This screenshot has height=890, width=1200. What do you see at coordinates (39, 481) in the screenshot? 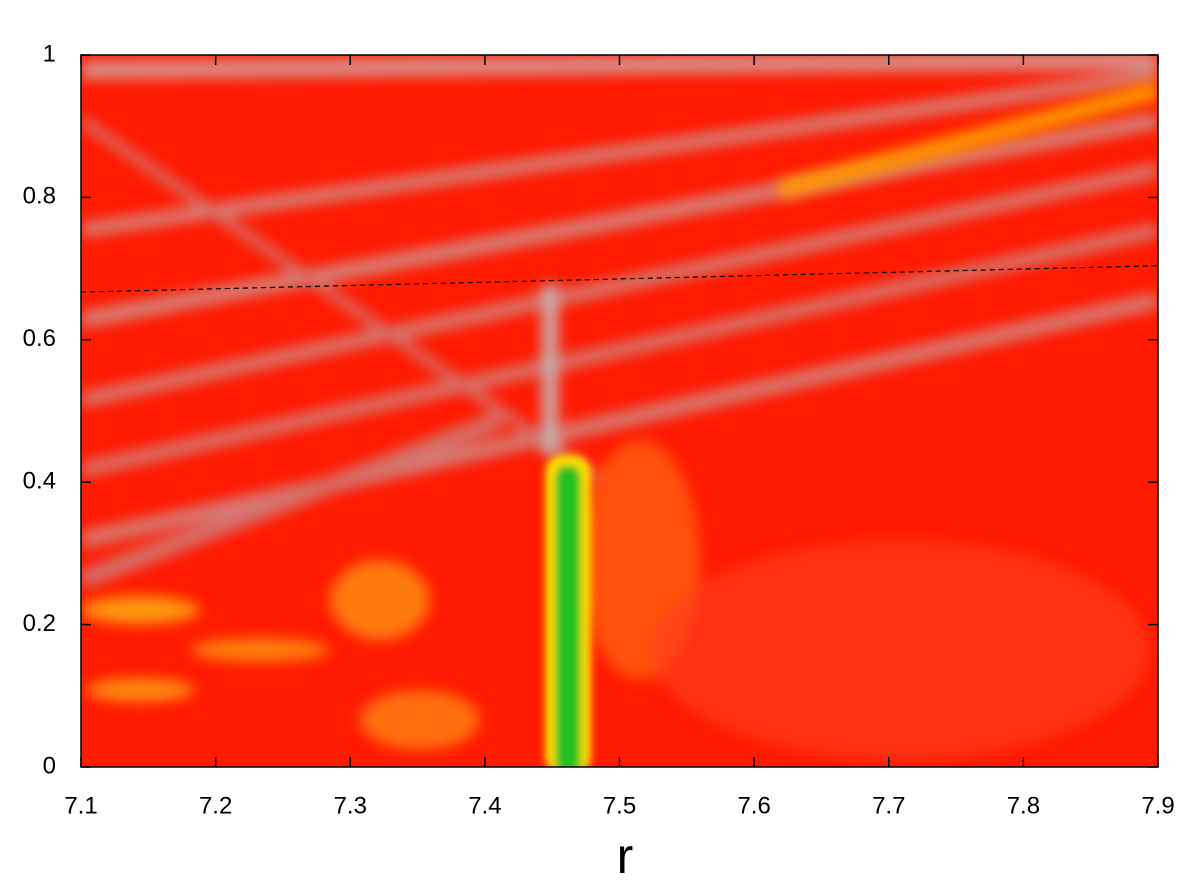
I see `y-tick-label: 0.4` at bounding box center [39, 481].